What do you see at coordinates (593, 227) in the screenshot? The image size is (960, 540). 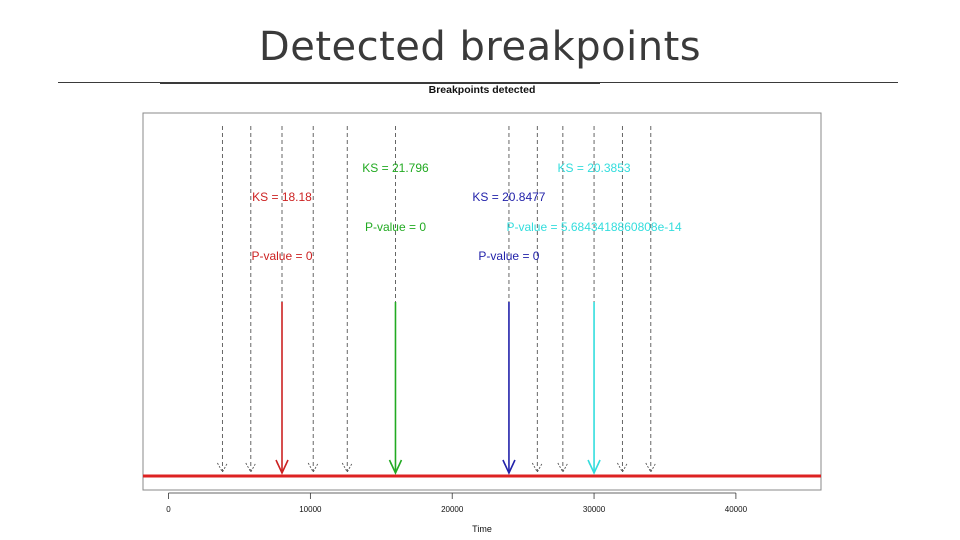 I see `p-value-label: P-value = 5.6843418860808e-14` at bounding box center [593, 227].